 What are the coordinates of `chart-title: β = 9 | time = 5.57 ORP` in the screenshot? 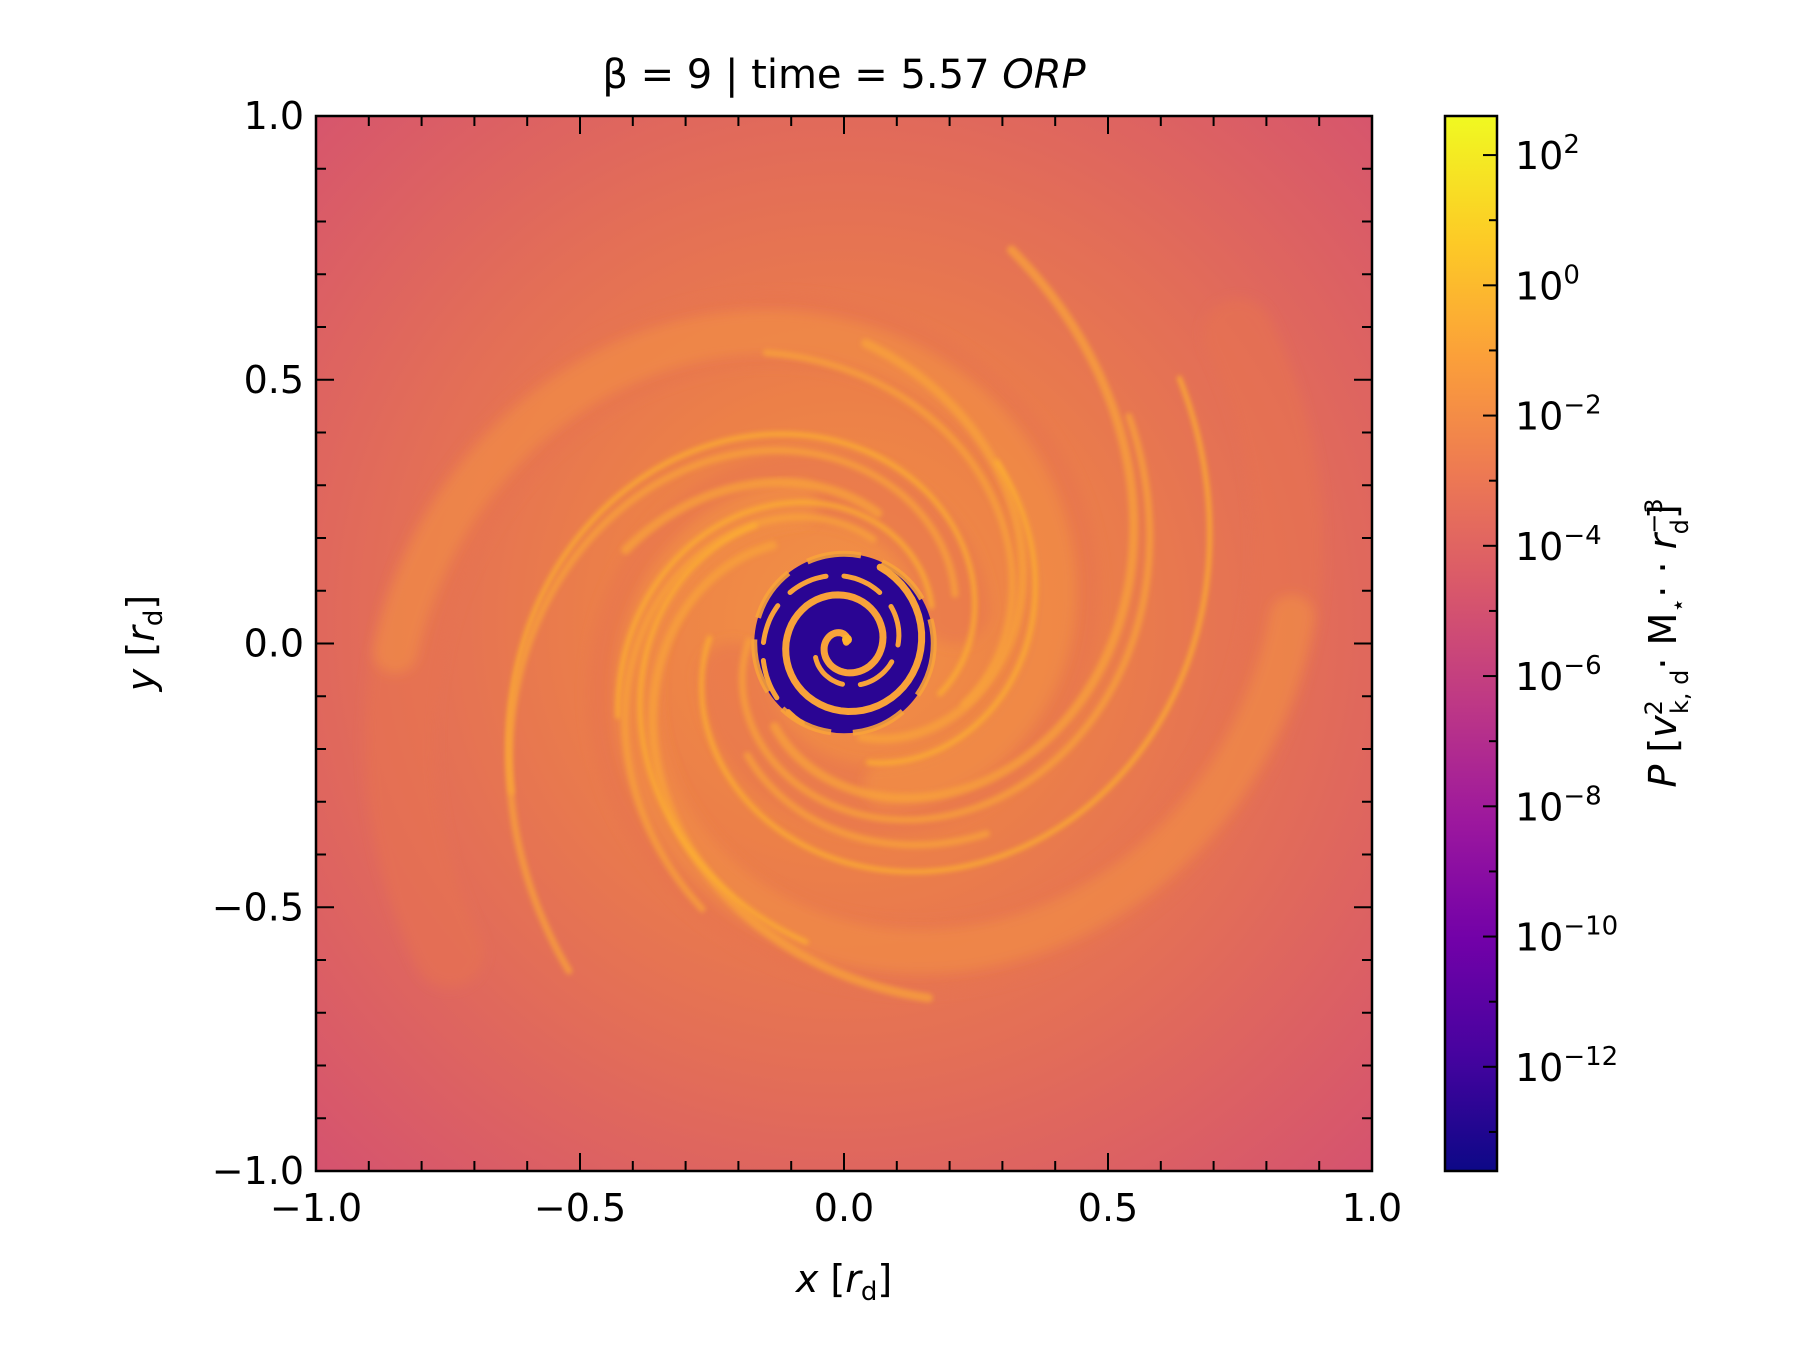 It's located at (844, 75).